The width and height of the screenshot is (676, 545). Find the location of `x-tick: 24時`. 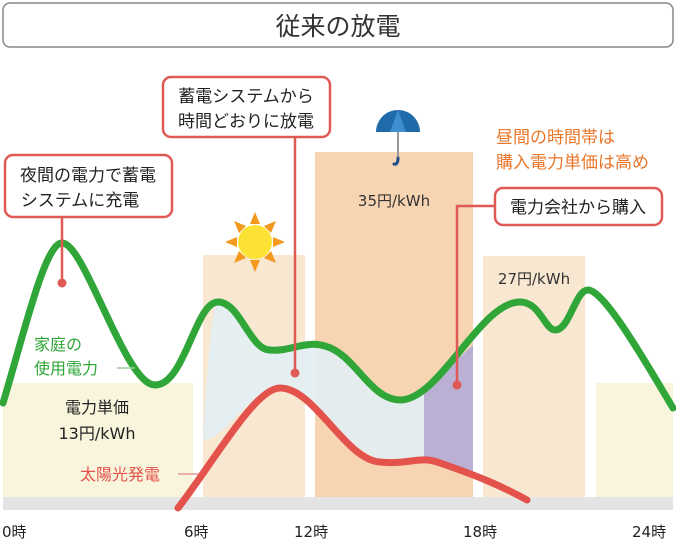

x-tick: 24時 is located at coordinates (649, 532).